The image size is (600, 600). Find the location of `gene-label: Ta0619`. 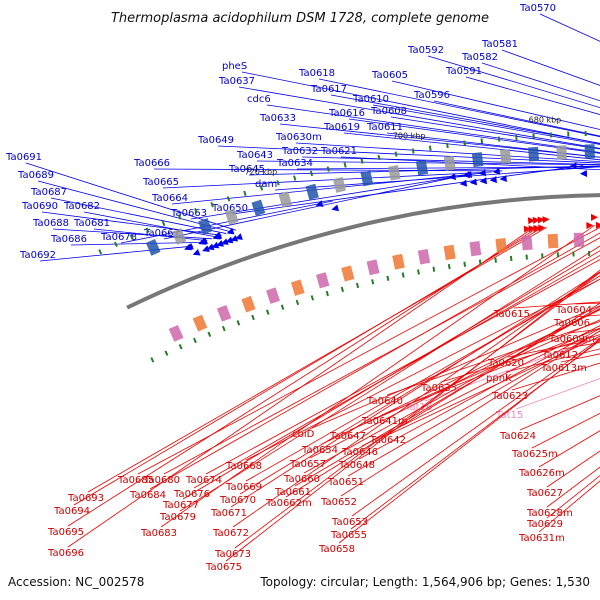

gene-label: Ta0619 is located at coordinates (341, 127).